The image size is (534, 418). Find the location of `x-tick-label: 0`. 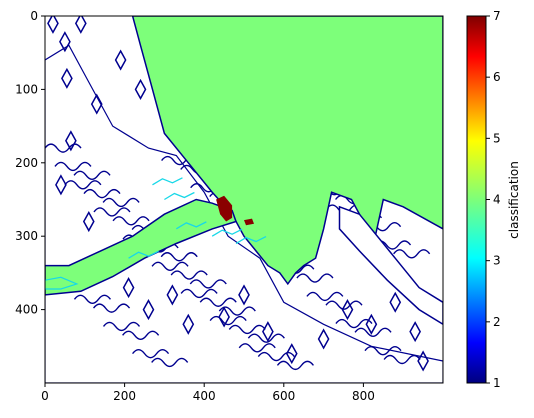

x-tick-label: 0 is located at coordinates (45, 396).